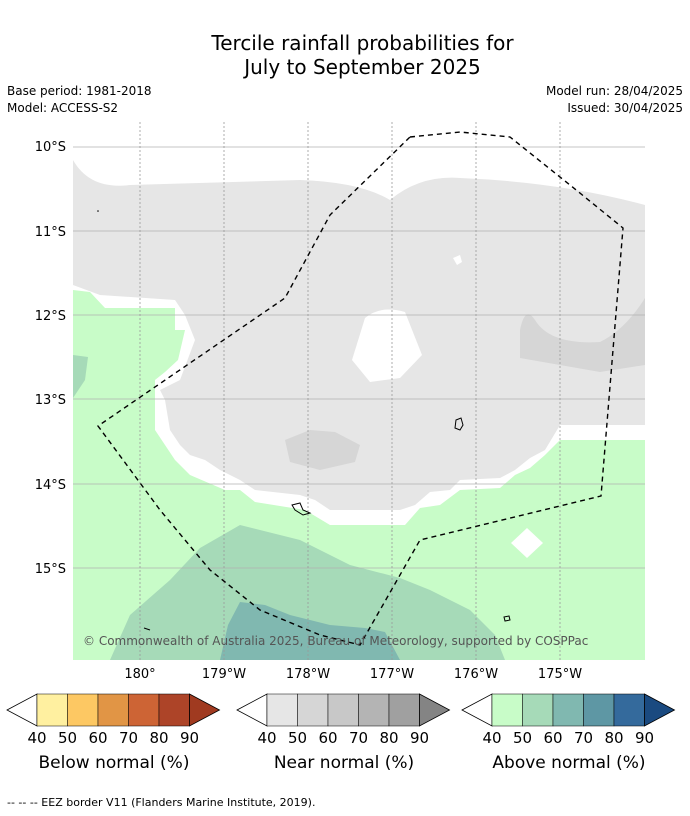 The height and width of the screenshot is (816, 690). Describe the element at coordinates (477, 710) in the screenshot. I see `colorbar-above-low-extend` at that location.